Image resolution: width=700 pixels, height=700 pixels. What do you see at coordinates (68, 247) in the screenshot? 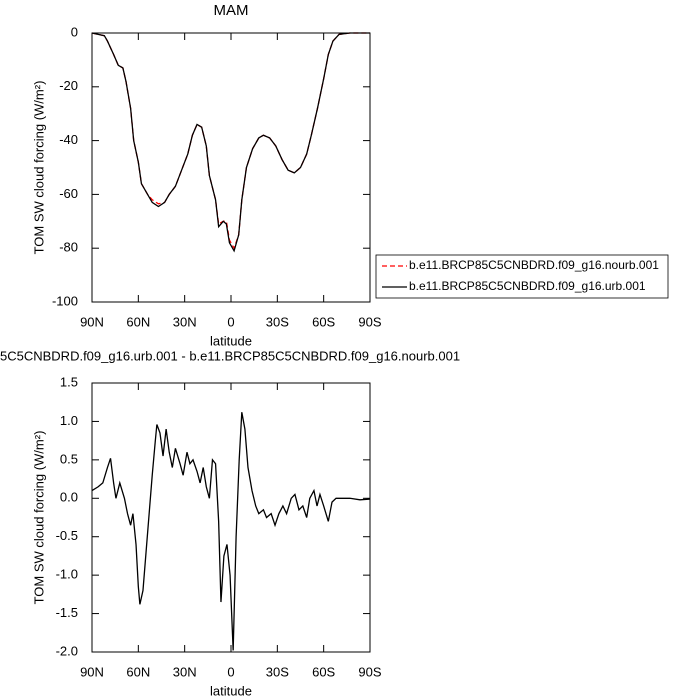
I see `y-tick-label: -80` at bounding box center [68, 247].